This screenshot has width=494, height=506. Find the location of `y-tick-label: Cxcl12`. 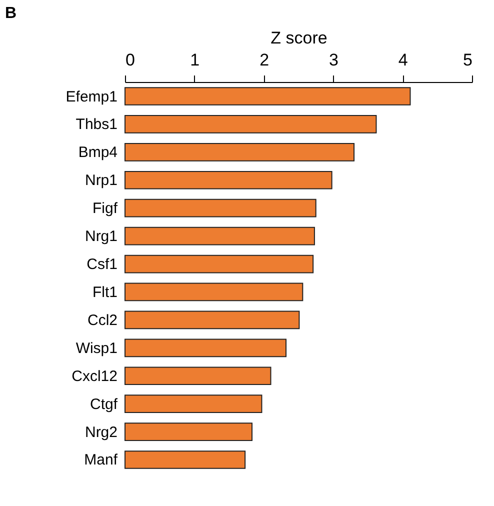

y-tick-label: Cxcl12 is located at coordinates (95, 376).